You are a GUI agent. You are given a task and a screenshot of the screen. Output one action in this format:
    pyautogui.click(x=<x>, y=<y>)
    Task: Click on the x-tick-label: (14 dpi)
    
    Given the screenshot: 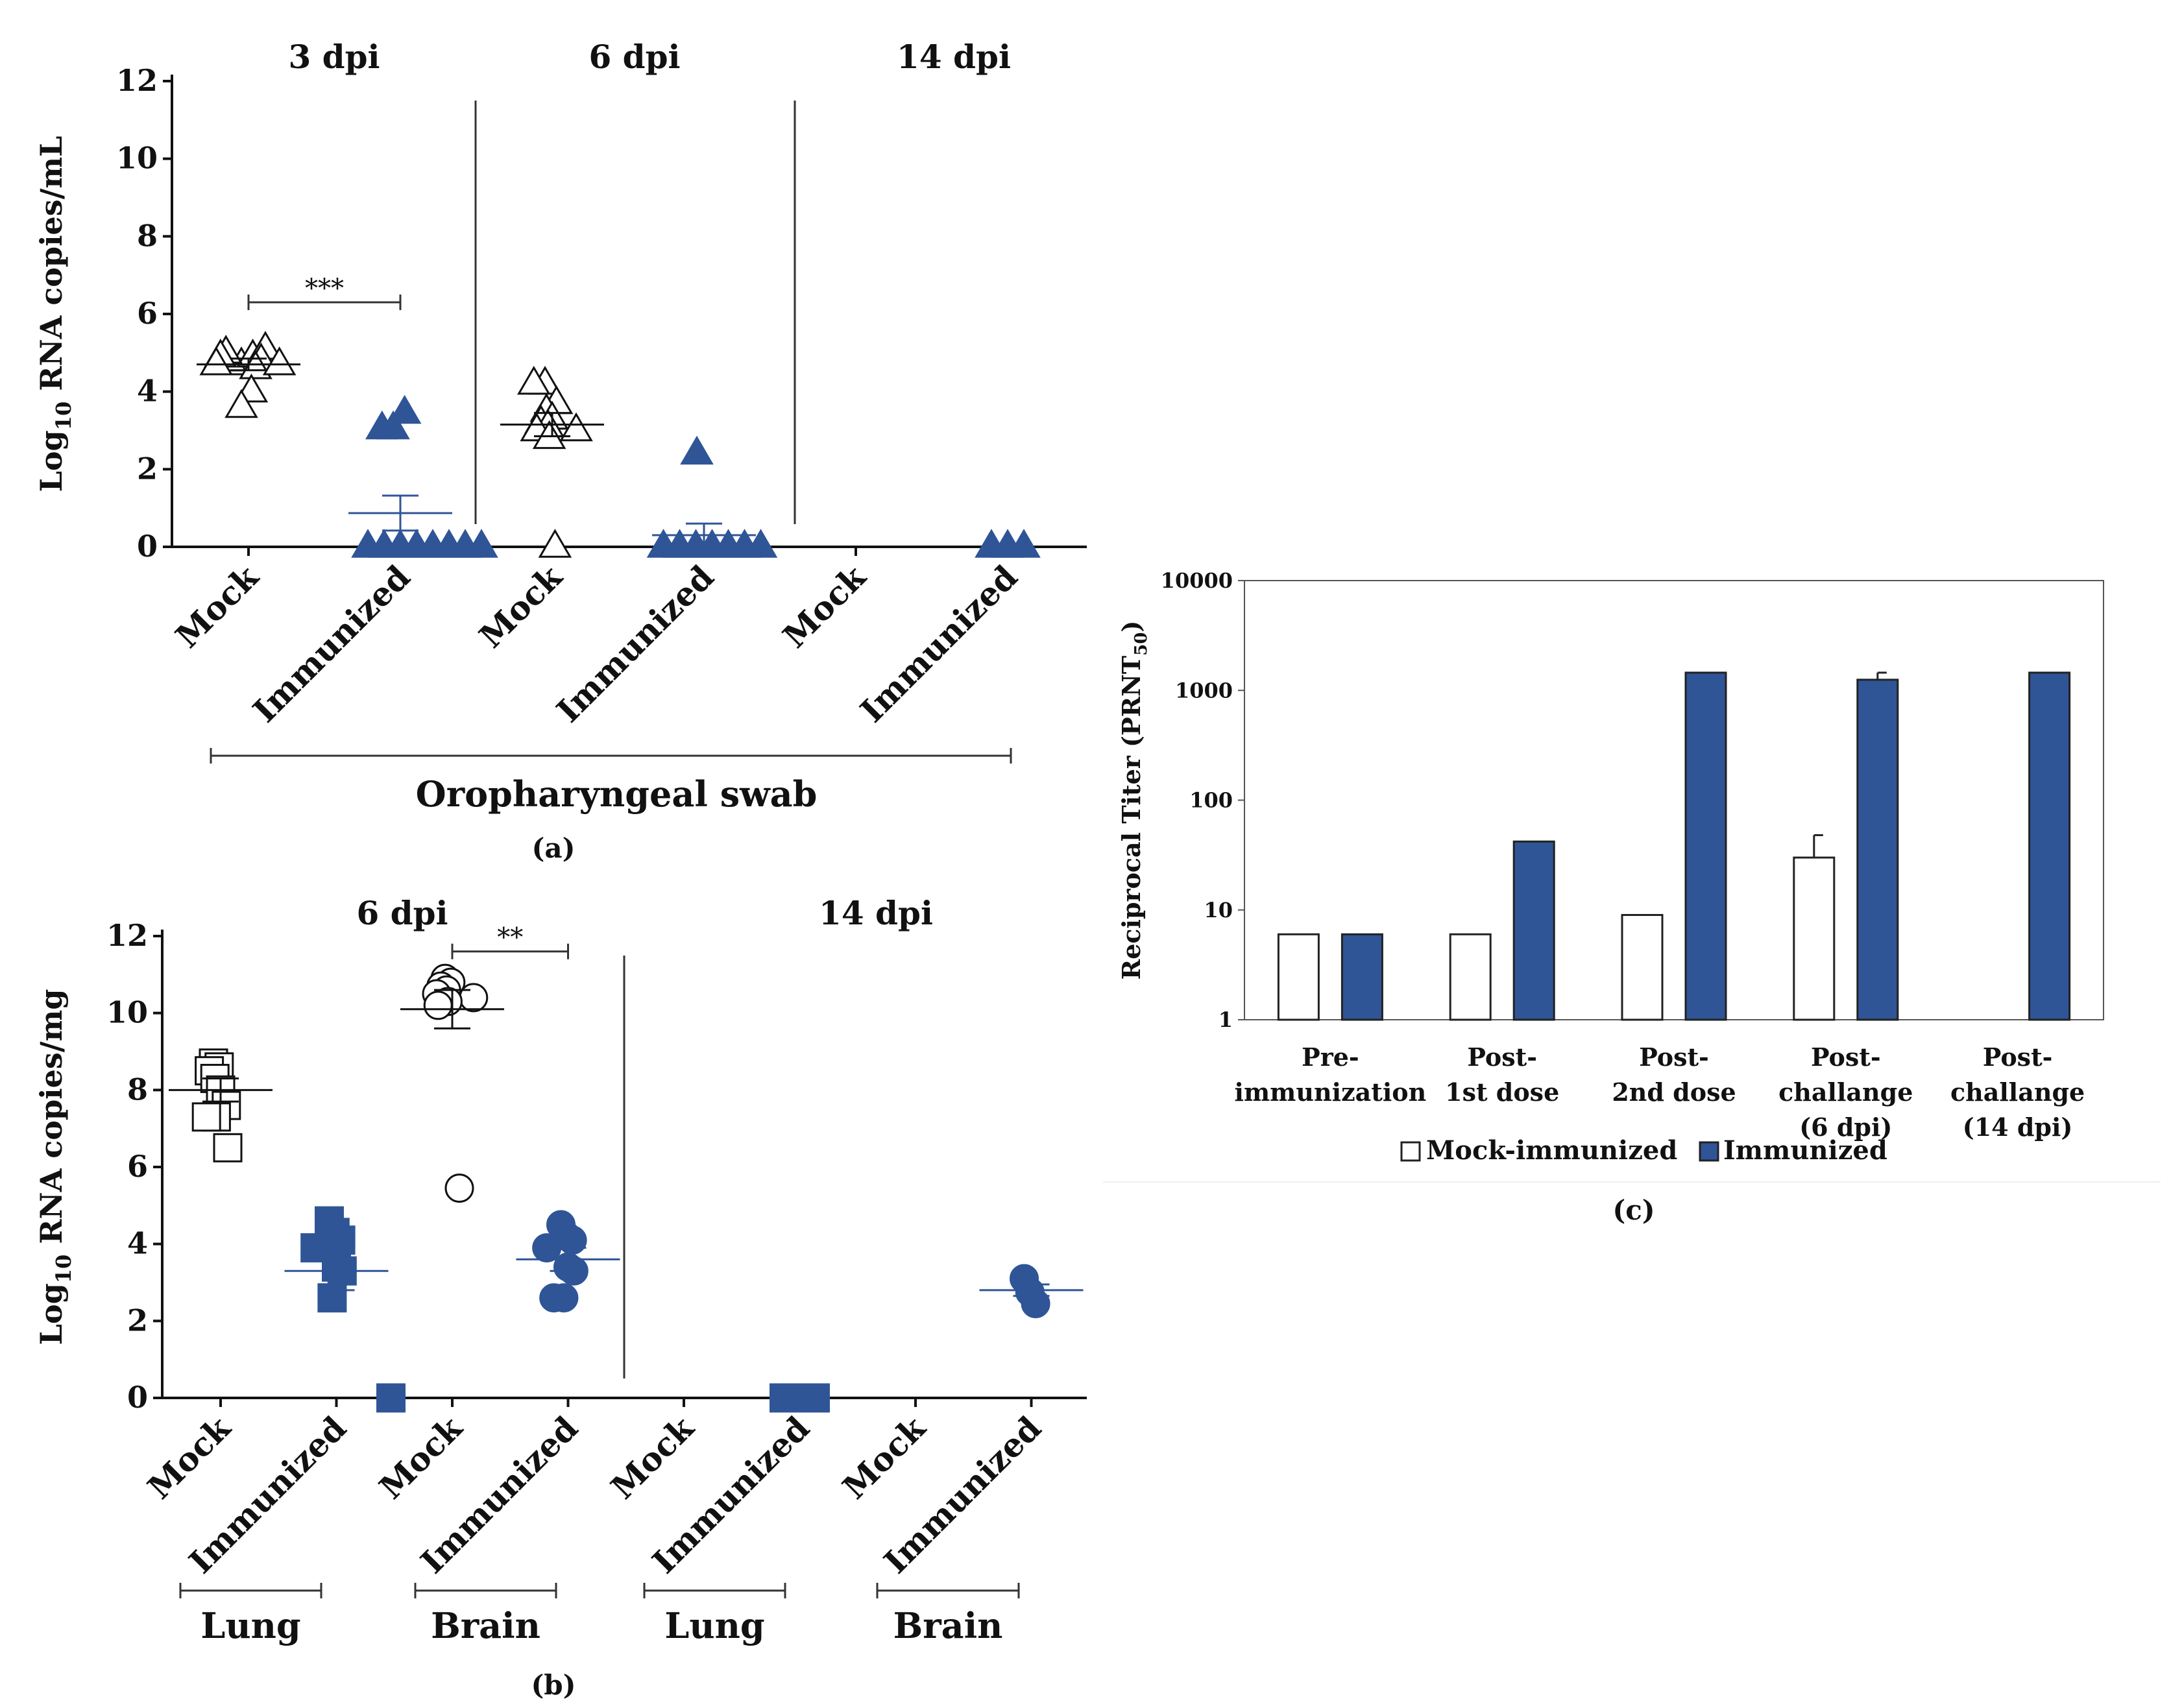 What is the action you would take?
    pyautogui.click(x=2018, y=1127)
    